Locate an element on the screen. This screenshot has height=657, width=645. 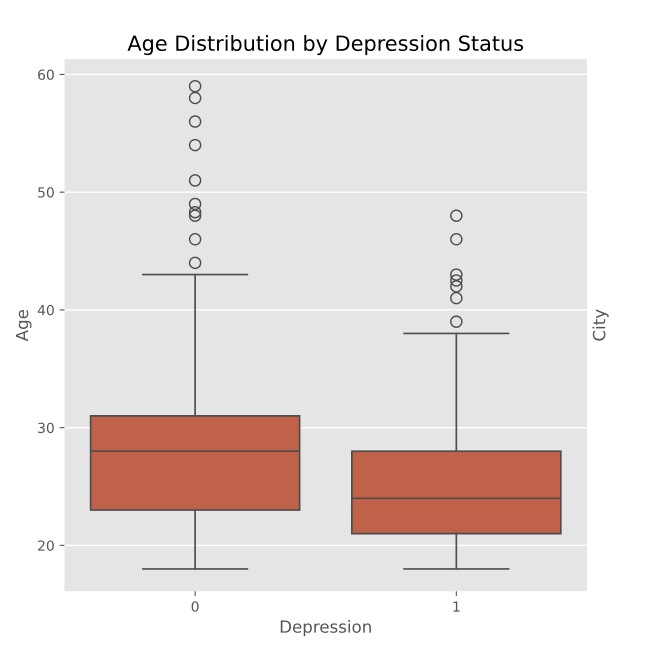
y-tick-label: 60 is located at coordinates (46, 74).